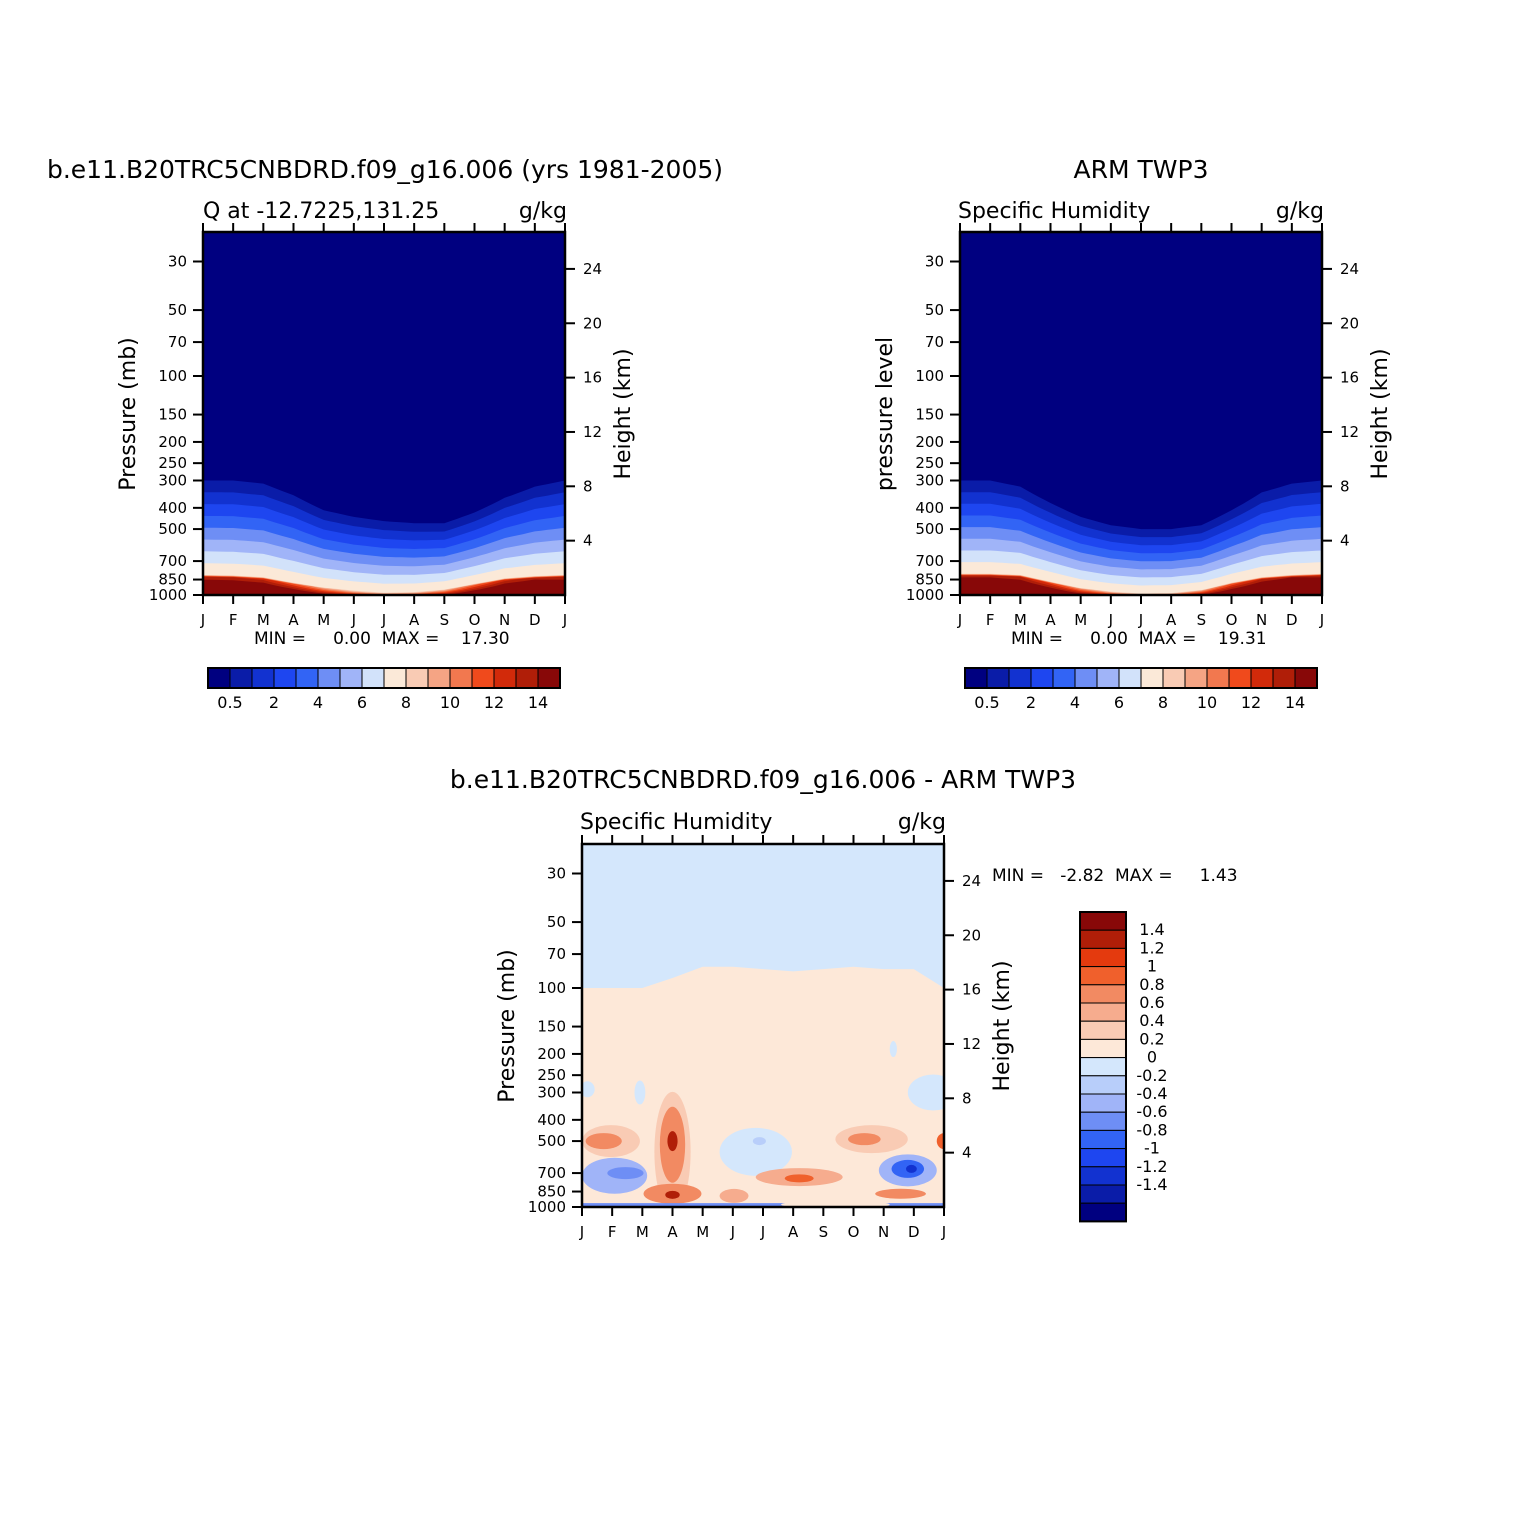  Describe the element at coordinates (538, 702) in the screenshot. I see `colorbar-label: 14` at that location.